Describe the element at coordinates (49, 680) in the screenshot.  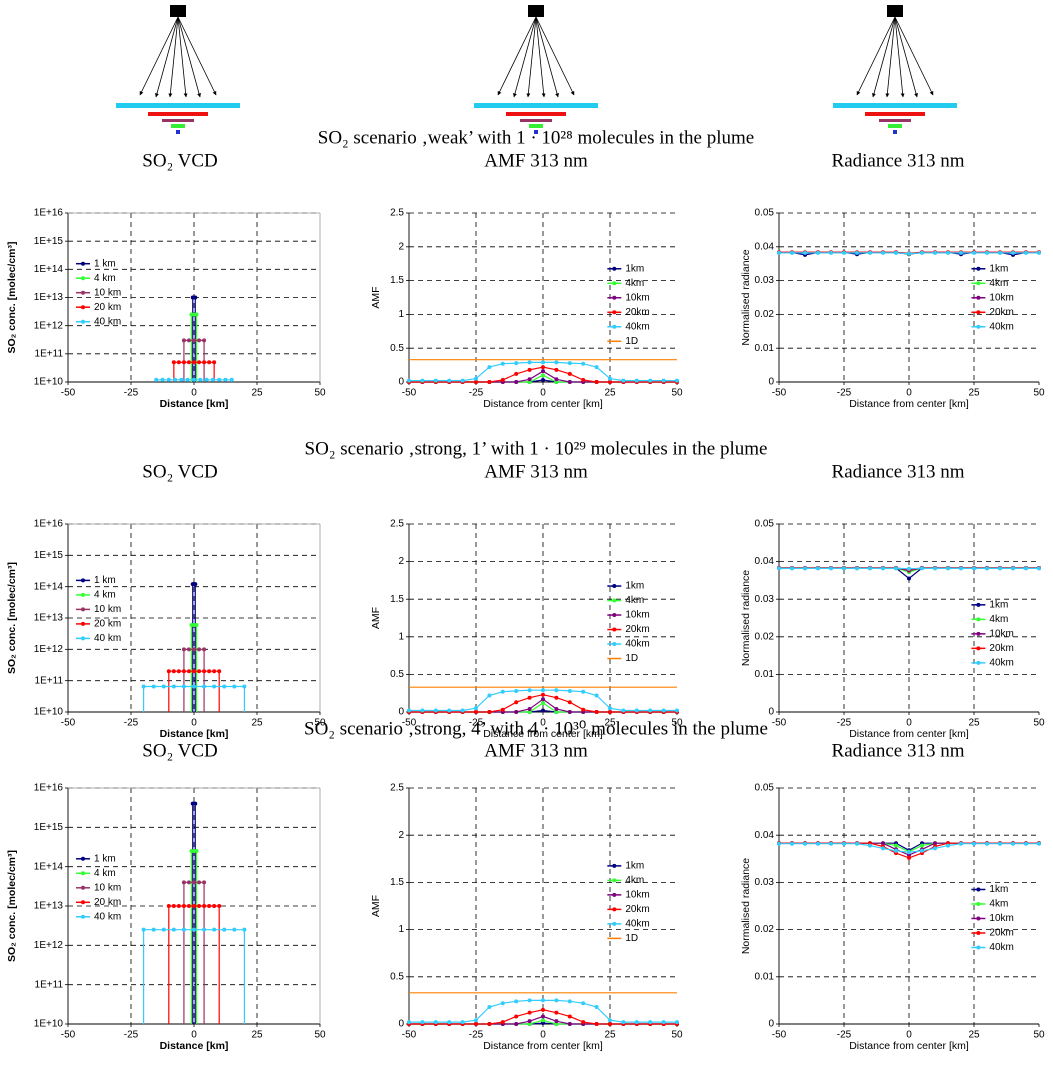
I see `y-tick-label: 1E+11` at that location.